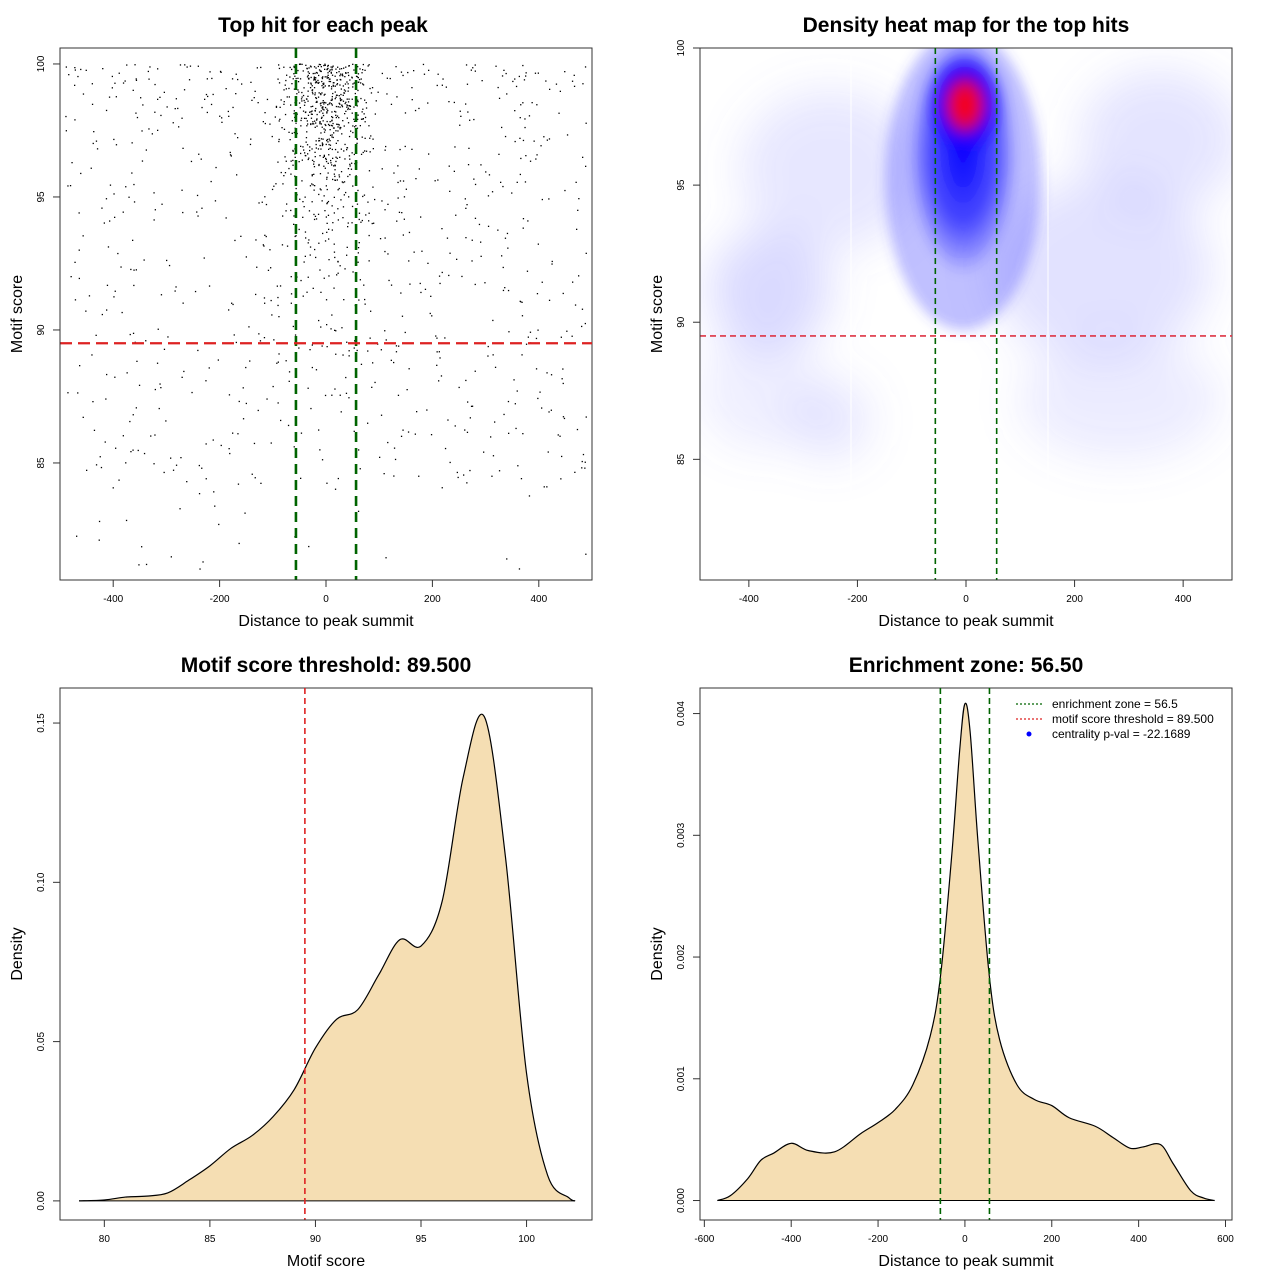 The image size is (1280, 1280). What do you see at coordinates (105, 1239) in the screenshot?
I see `sd-x-tick-label: 80` at bounding box center [105, 1239].